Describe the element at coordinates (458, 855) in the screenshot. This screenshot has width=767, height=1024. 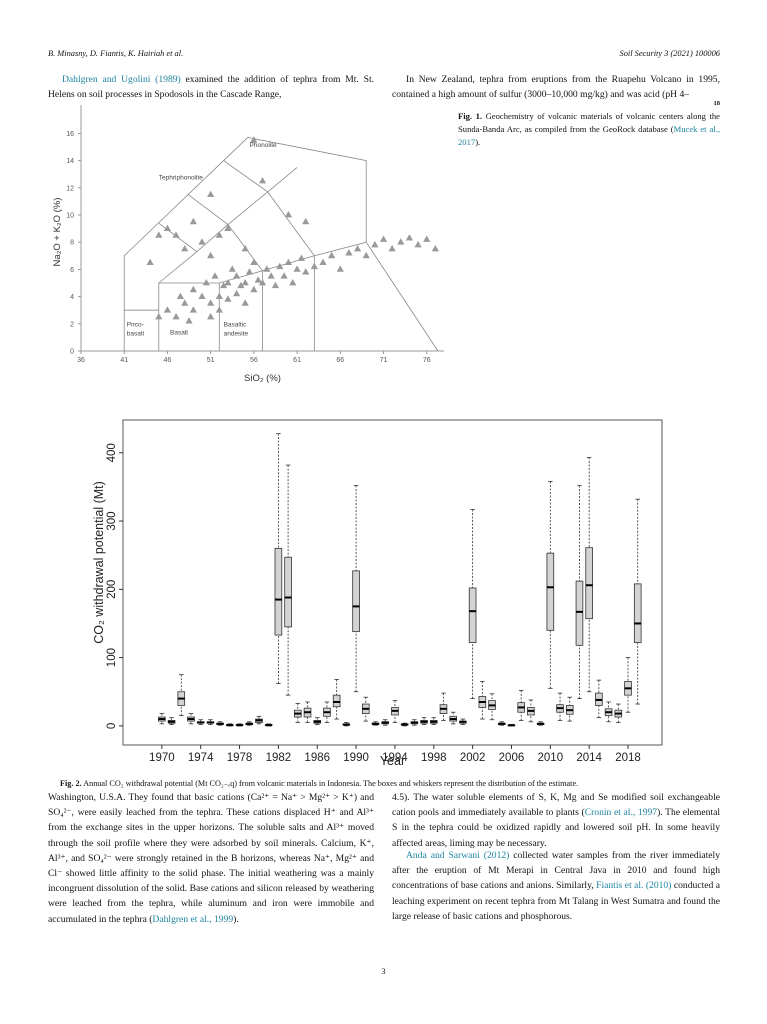
I see `citation: Anda and Sarwani (2012)` at that location.